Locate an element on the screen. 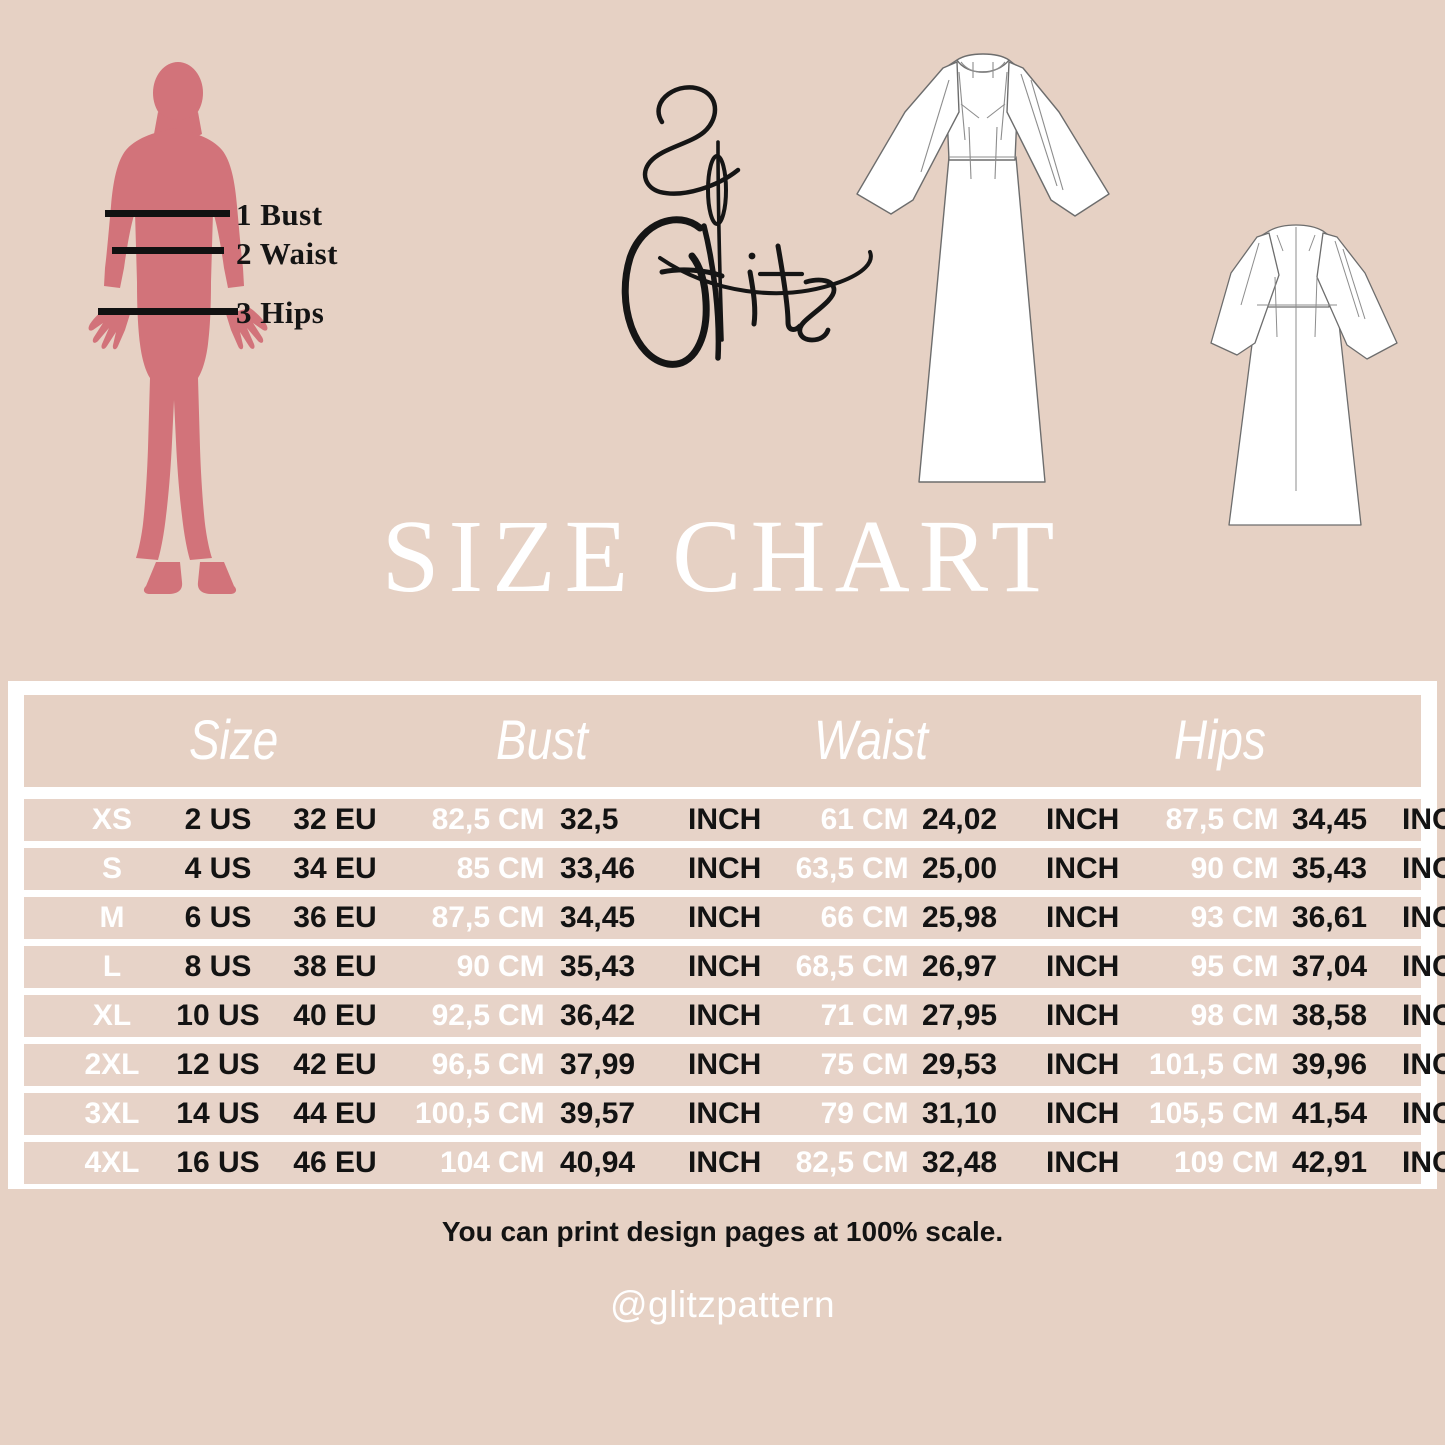 The image size is (1445, 1445). glitz-logo is located at coordinates (750, 215).